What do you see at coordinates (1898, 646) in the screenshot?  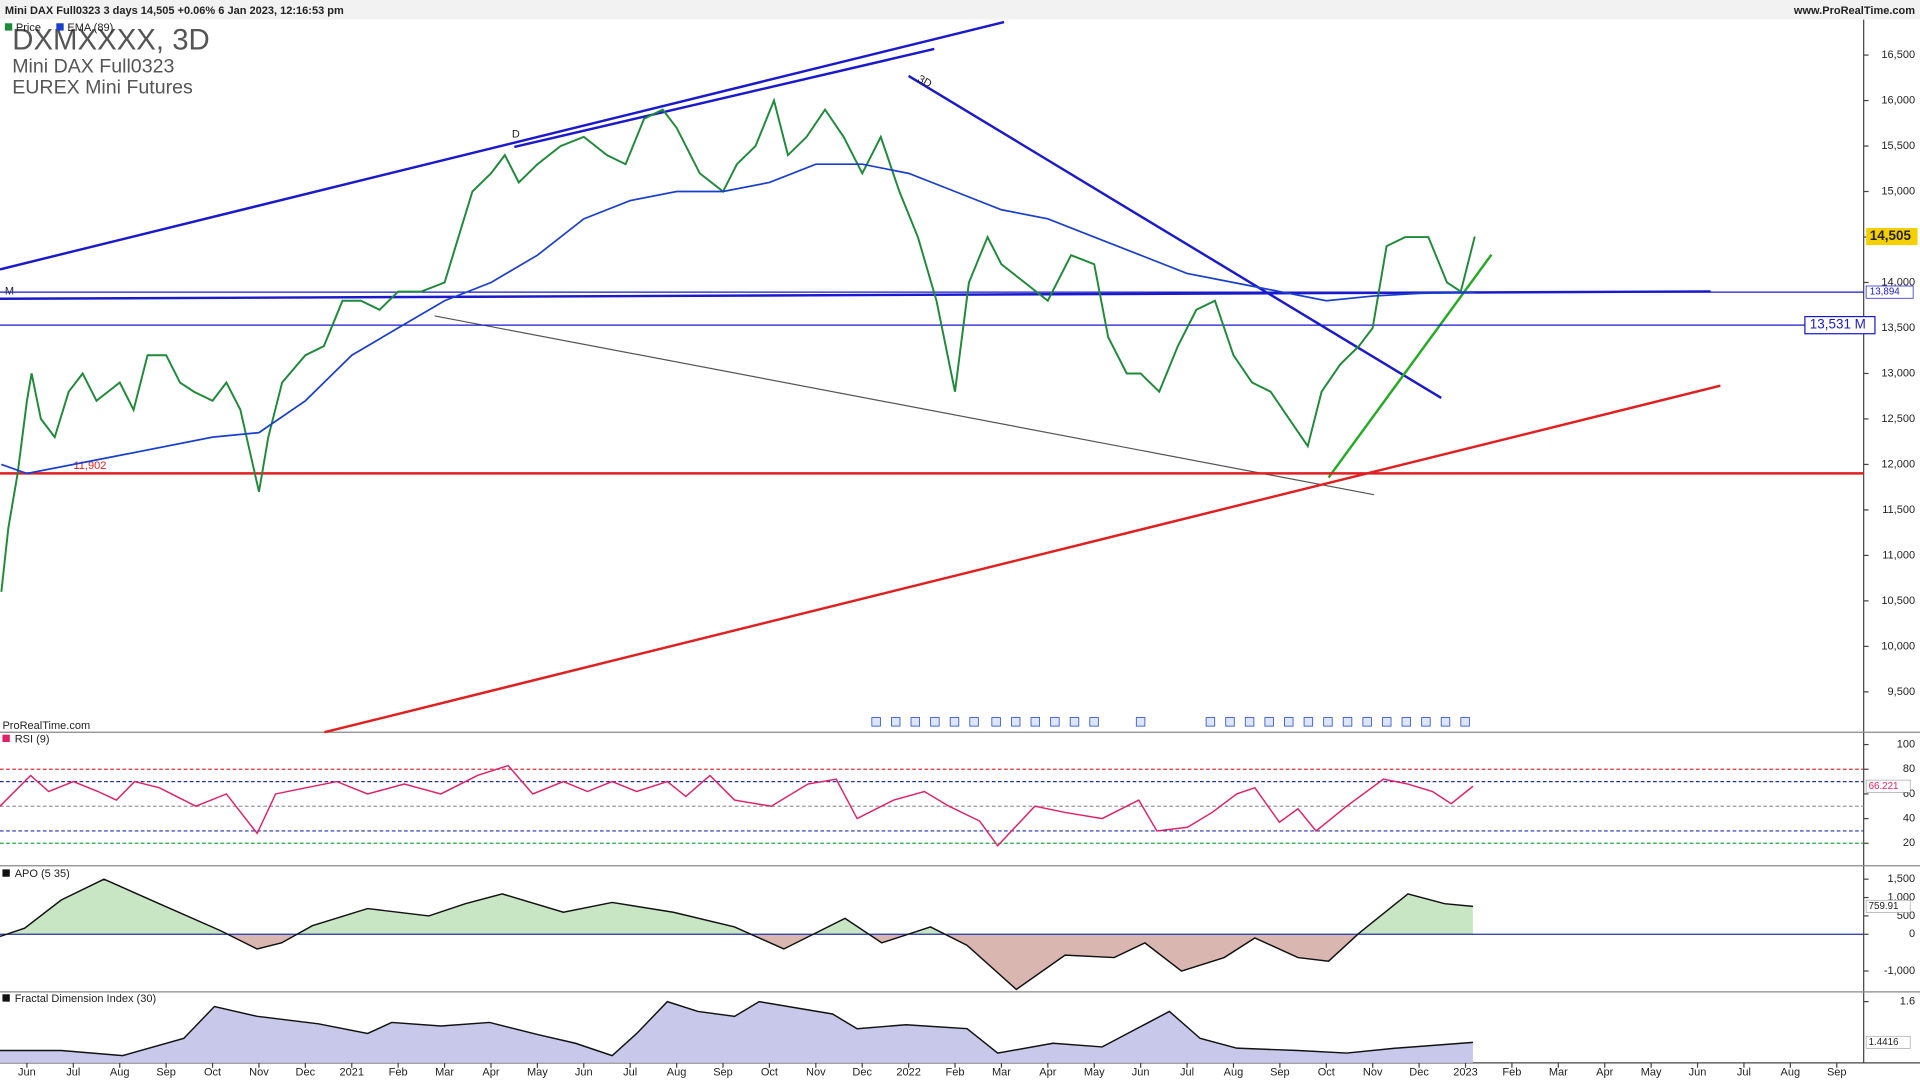 I see `y-tick-label: 10,000` at bounding box center [1898, 646].